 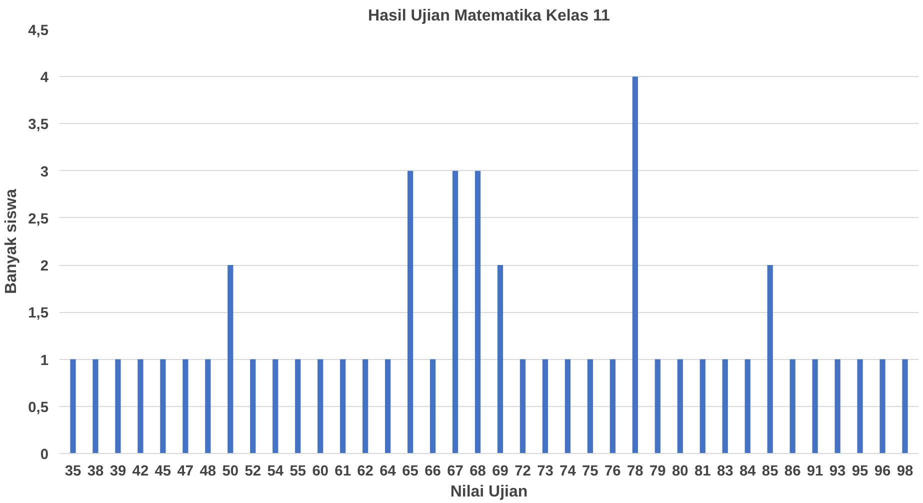 I want to click on x-tick-label: 50, so click(x=230, y=472).